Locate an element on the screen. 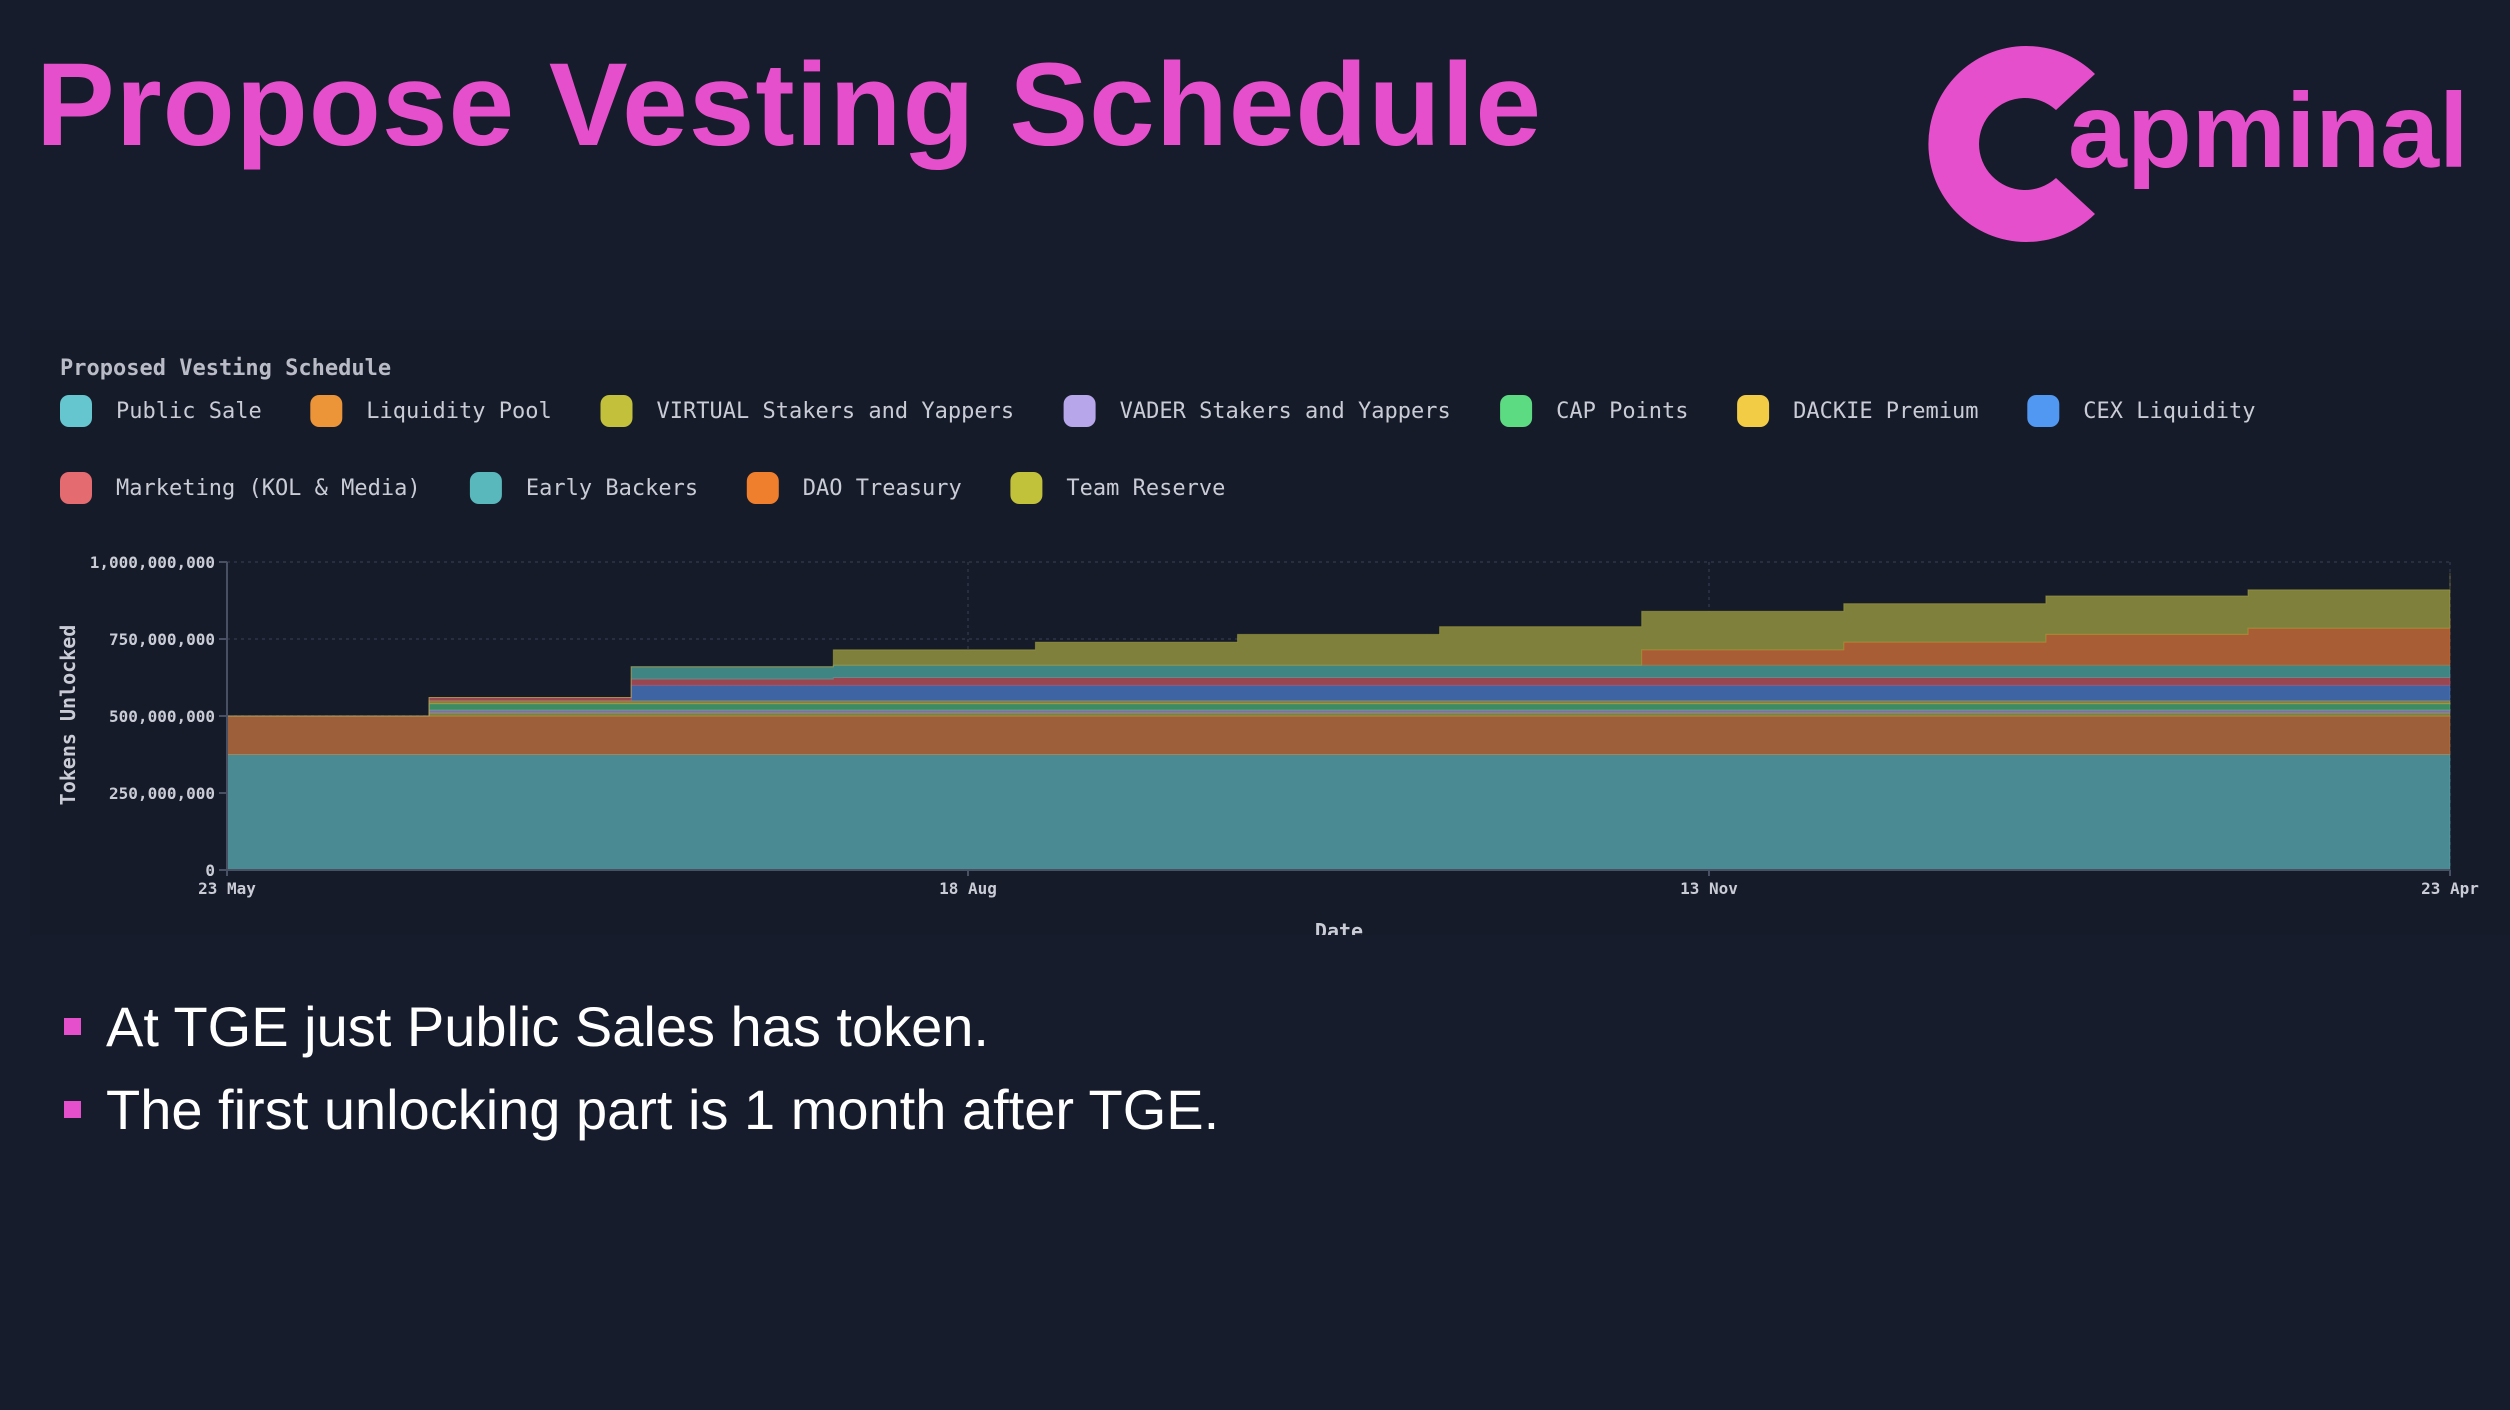 The height and width of the screenshot is (1410, 2510). legend-label: CEX Liquidity is located at coordinates (2169, 411).